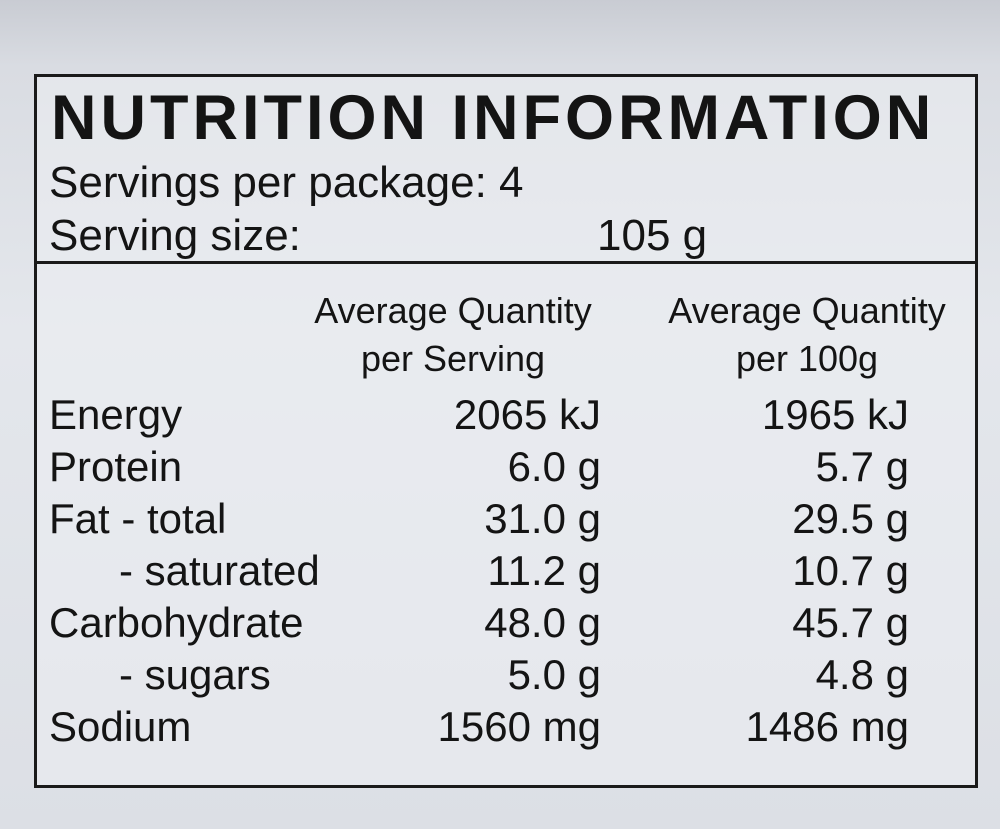 The height and width of the screenshot is (829, 1000). I want to click on value-per-100g: 4.8 g, so click(862, 674).